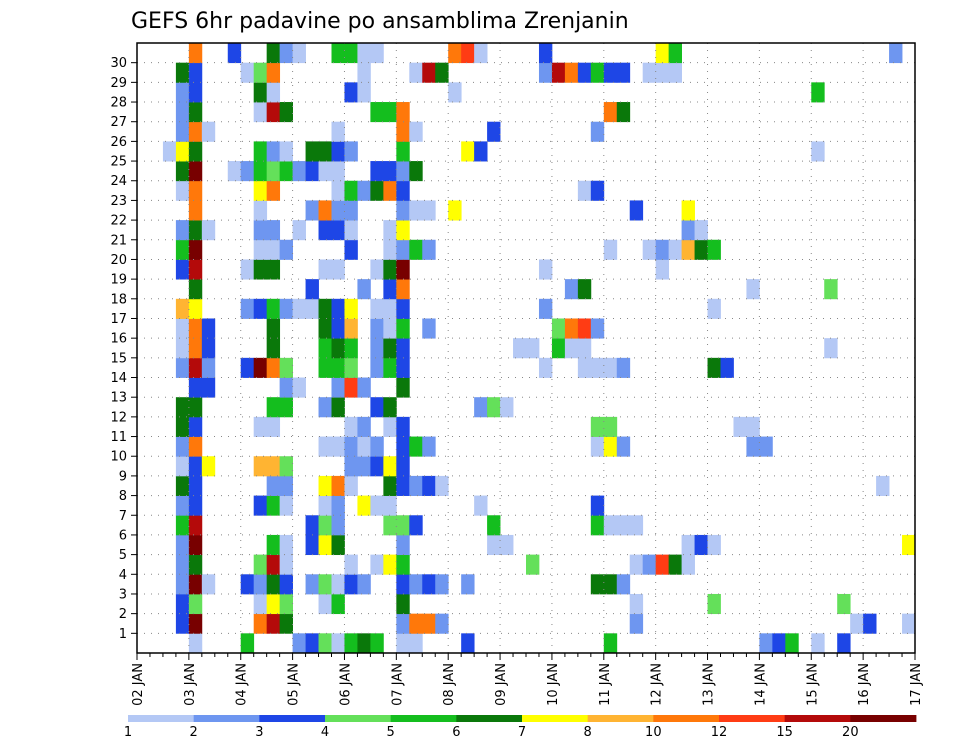 The width and height of the screenshot is (960, 742). What do you see at coordinates (784, 732) in the screenshot?
I see `colorbar-label: 15` at bounding box center [784, 732].